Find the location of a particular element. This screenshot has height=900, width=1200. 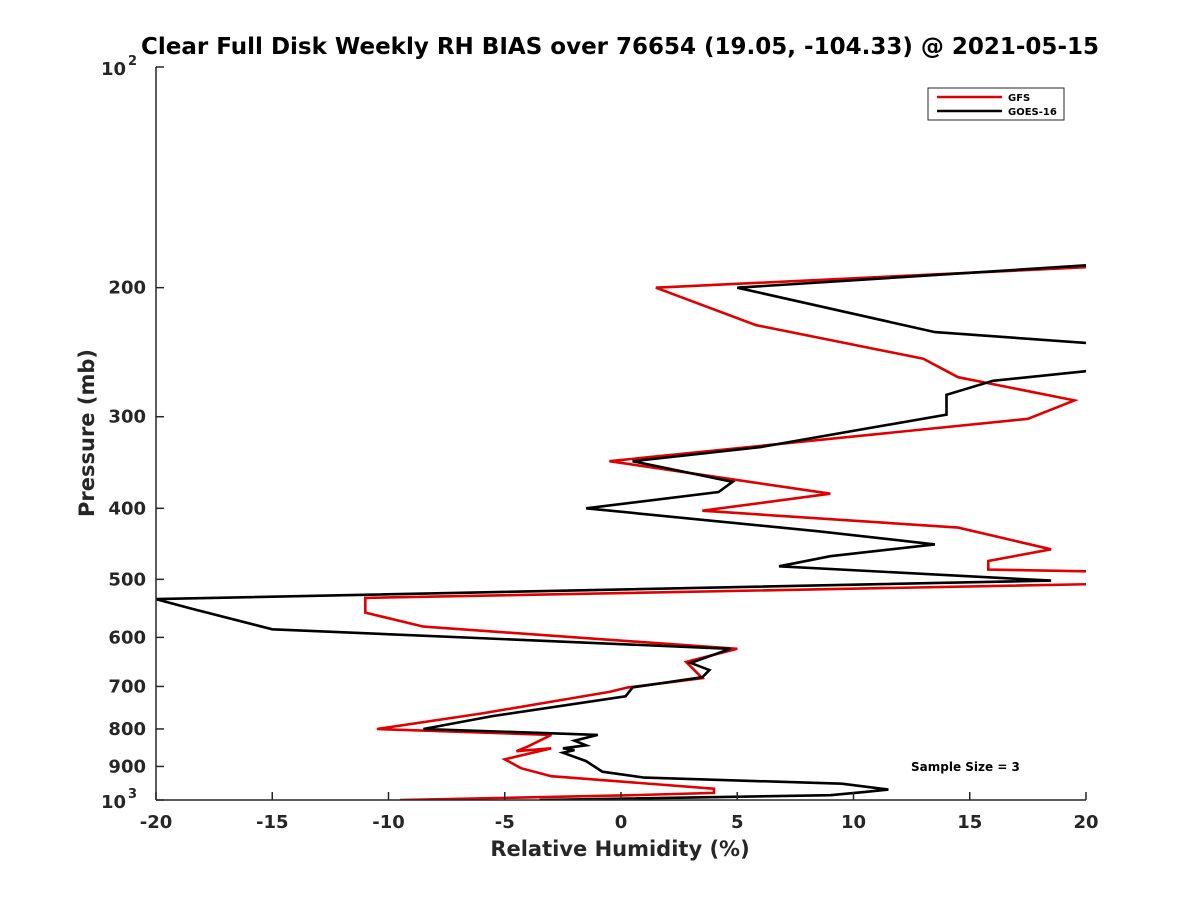

x-axis-label: Relative Humidity (%) is located at coordinates (619, 849).